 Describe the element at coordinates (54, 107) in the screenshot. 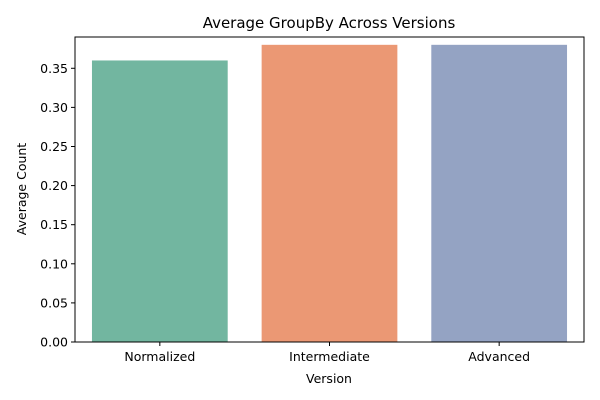

I see `y-tick-label: 0.30` at that location.